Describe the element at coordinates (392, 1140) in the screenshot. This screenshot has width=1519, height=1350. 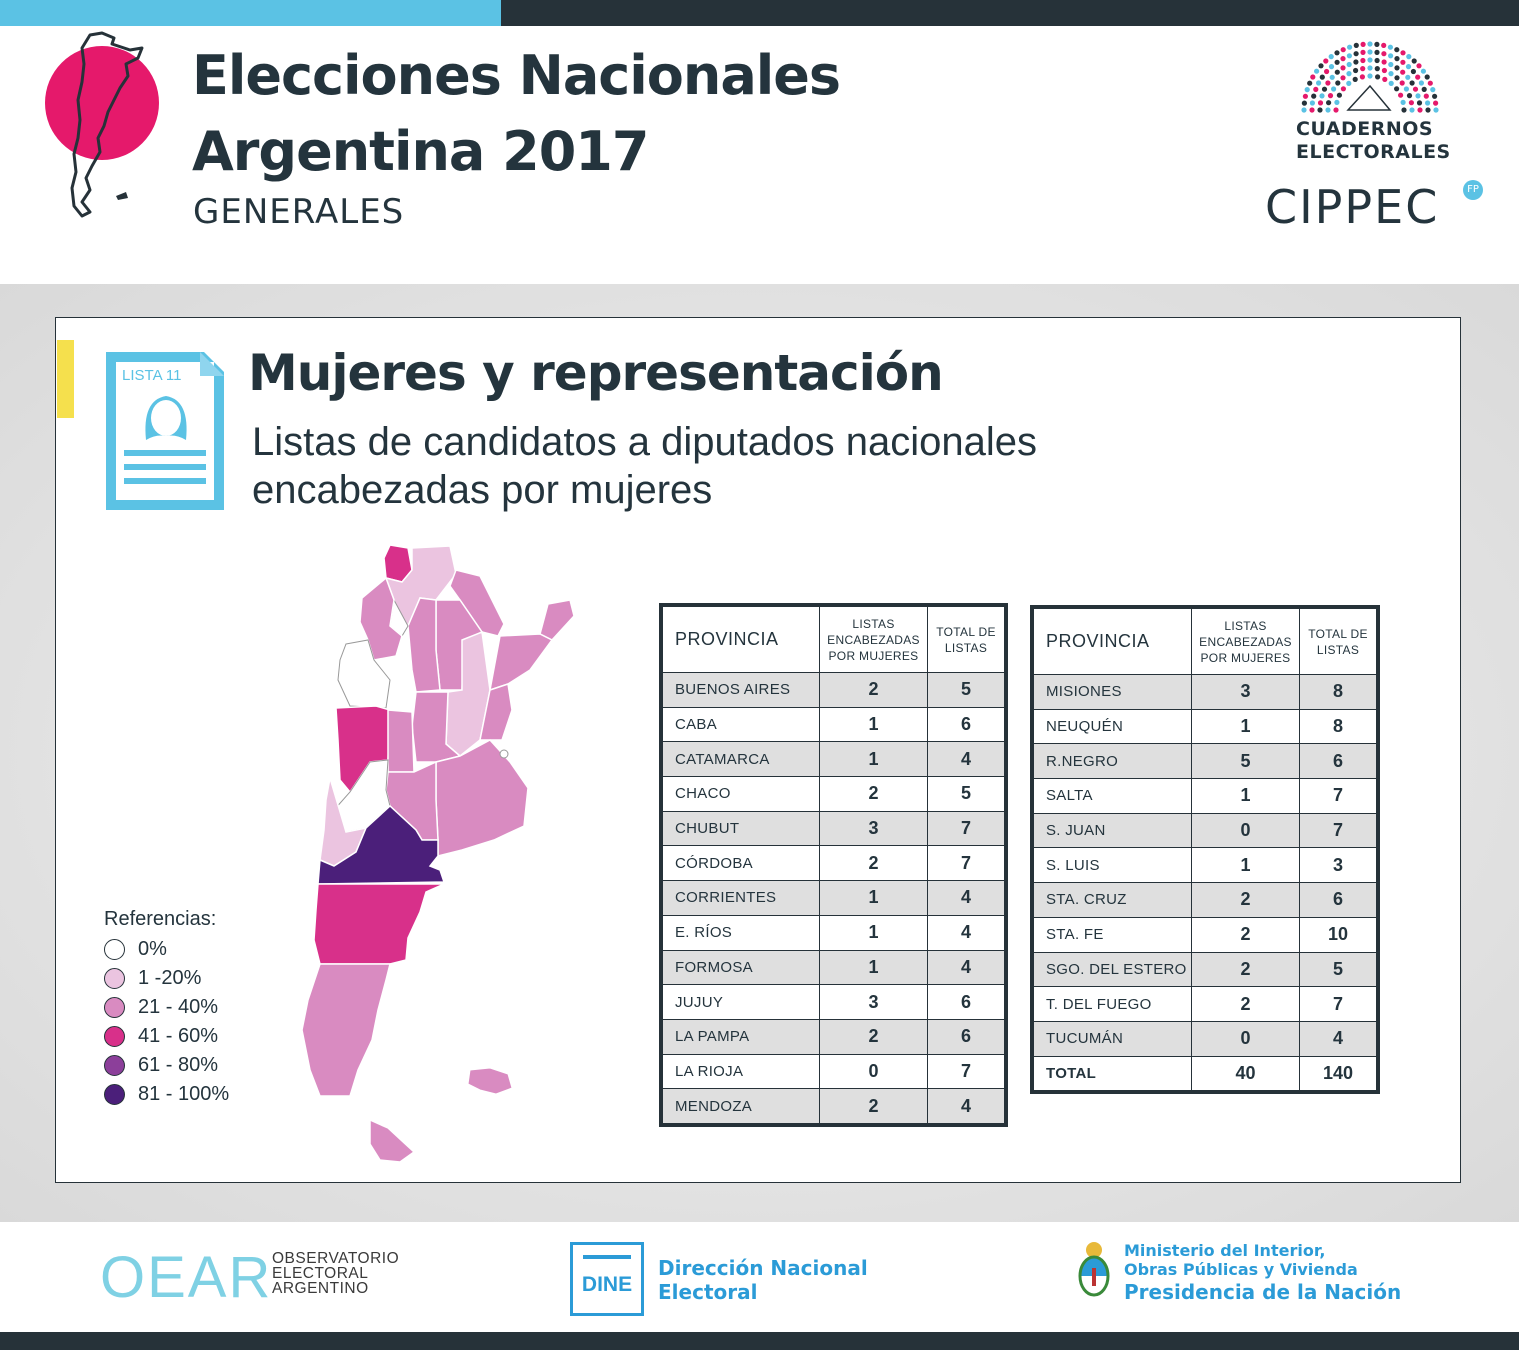
I see `map-tierra-fuego` at that location.